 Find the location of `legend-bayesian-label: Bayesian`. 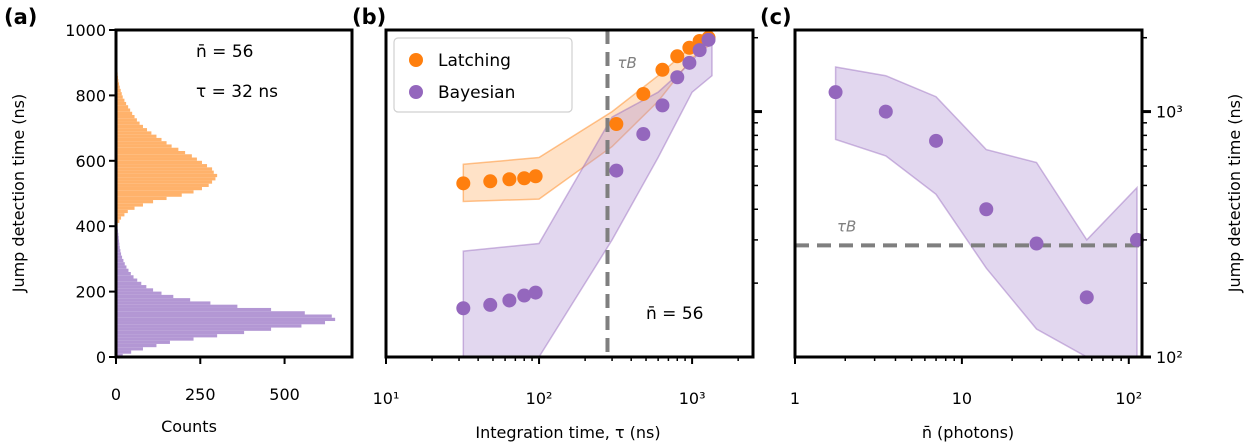

legend-bayesian-label: Bayesian is located at coordinates (476, 93).